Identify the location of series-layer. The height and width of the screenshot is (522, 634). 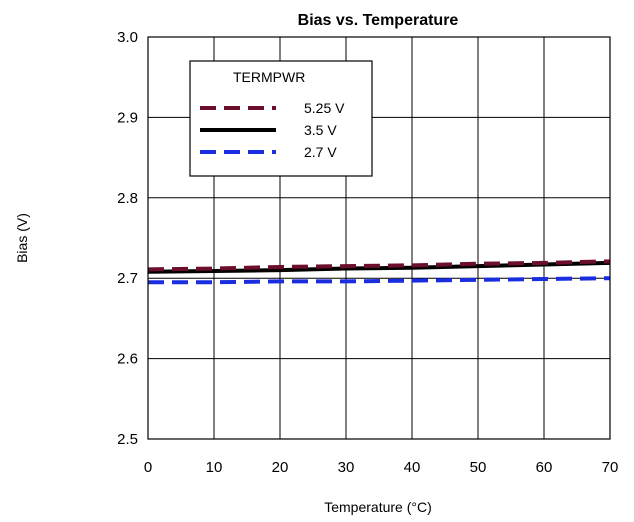
(379, 272).